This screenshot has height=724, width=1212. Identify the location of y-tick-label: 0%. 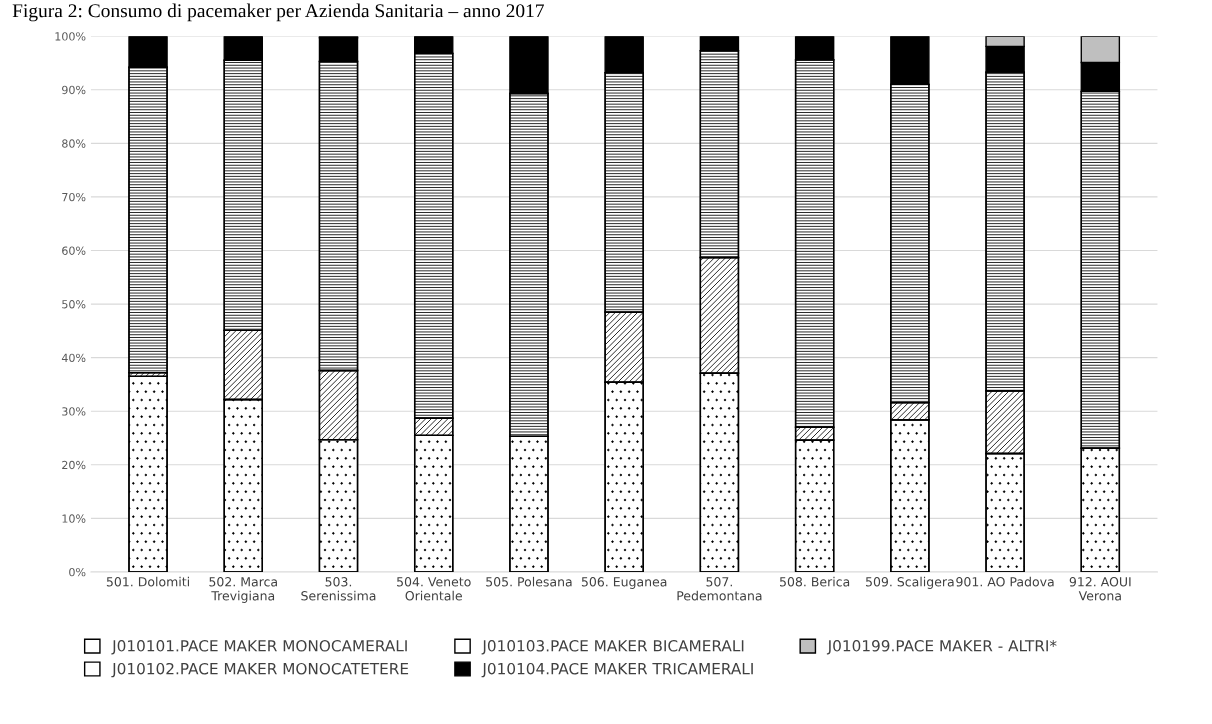
(77, 572).